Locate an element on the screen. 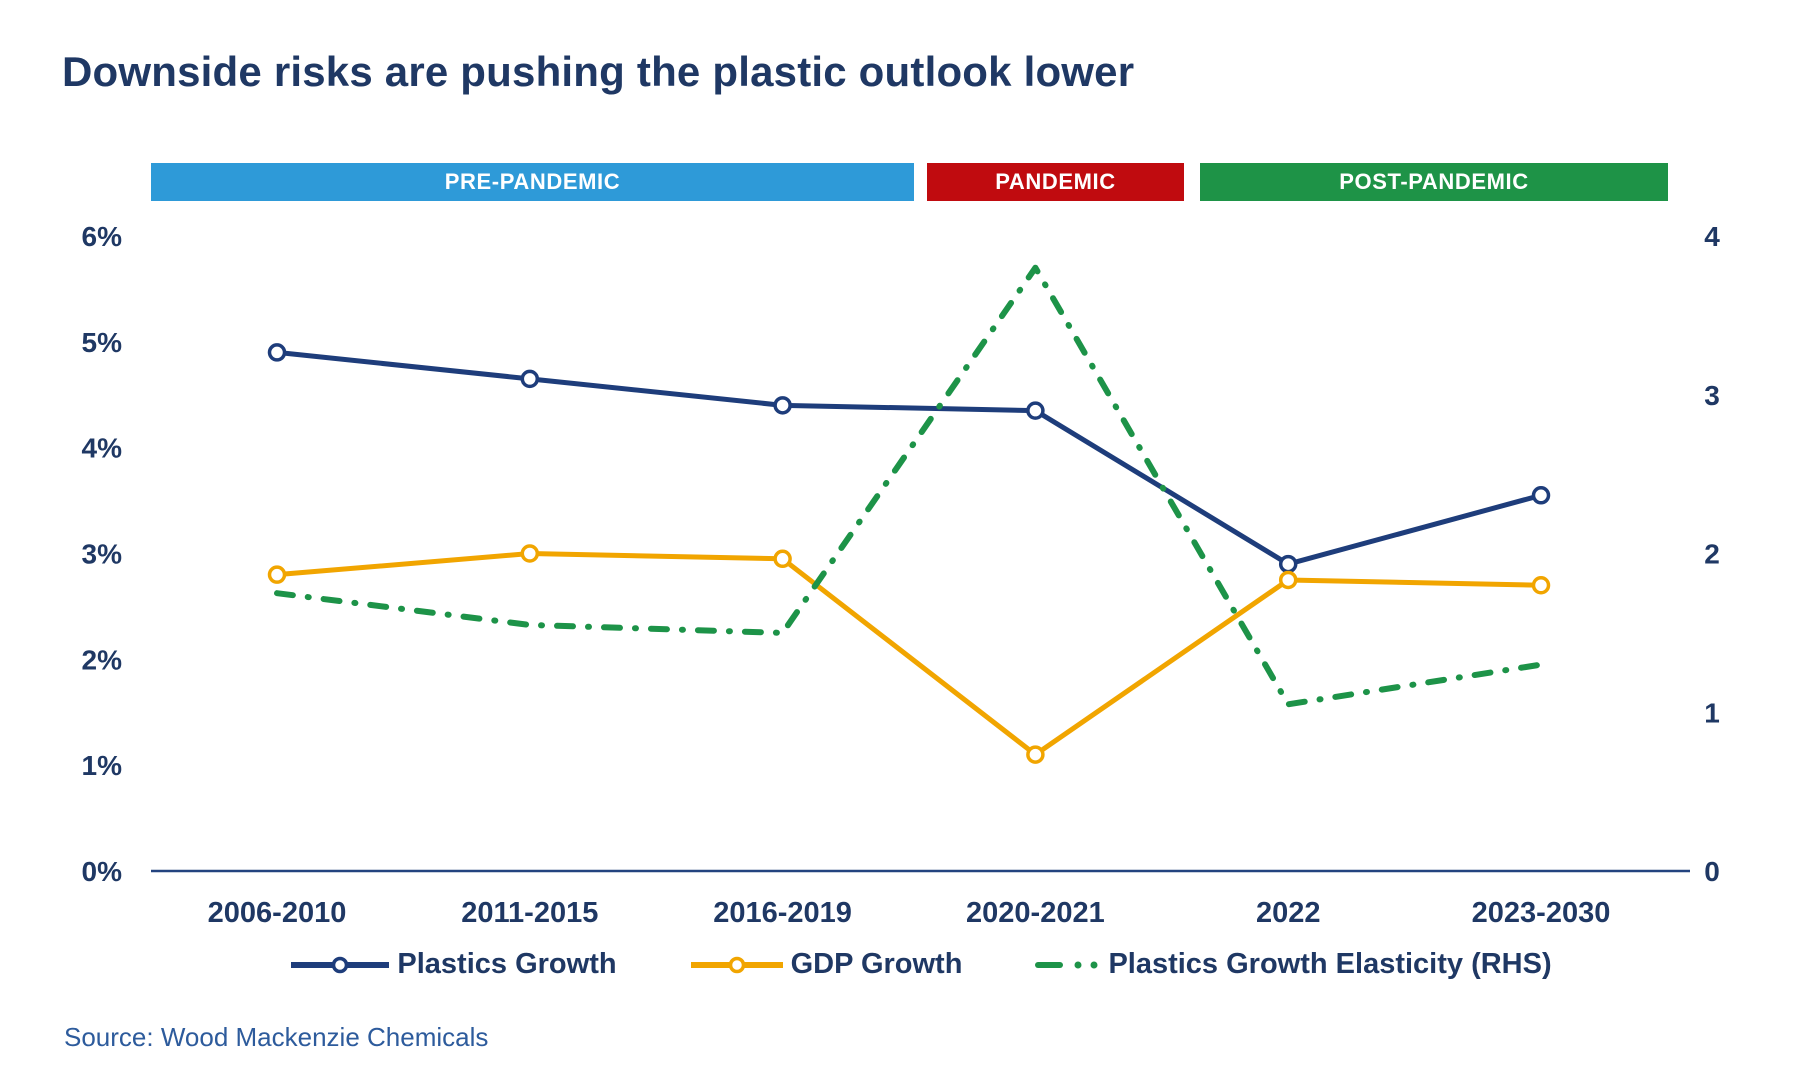  right-axis-tick: 0 is located at coordinates (1712, 871).